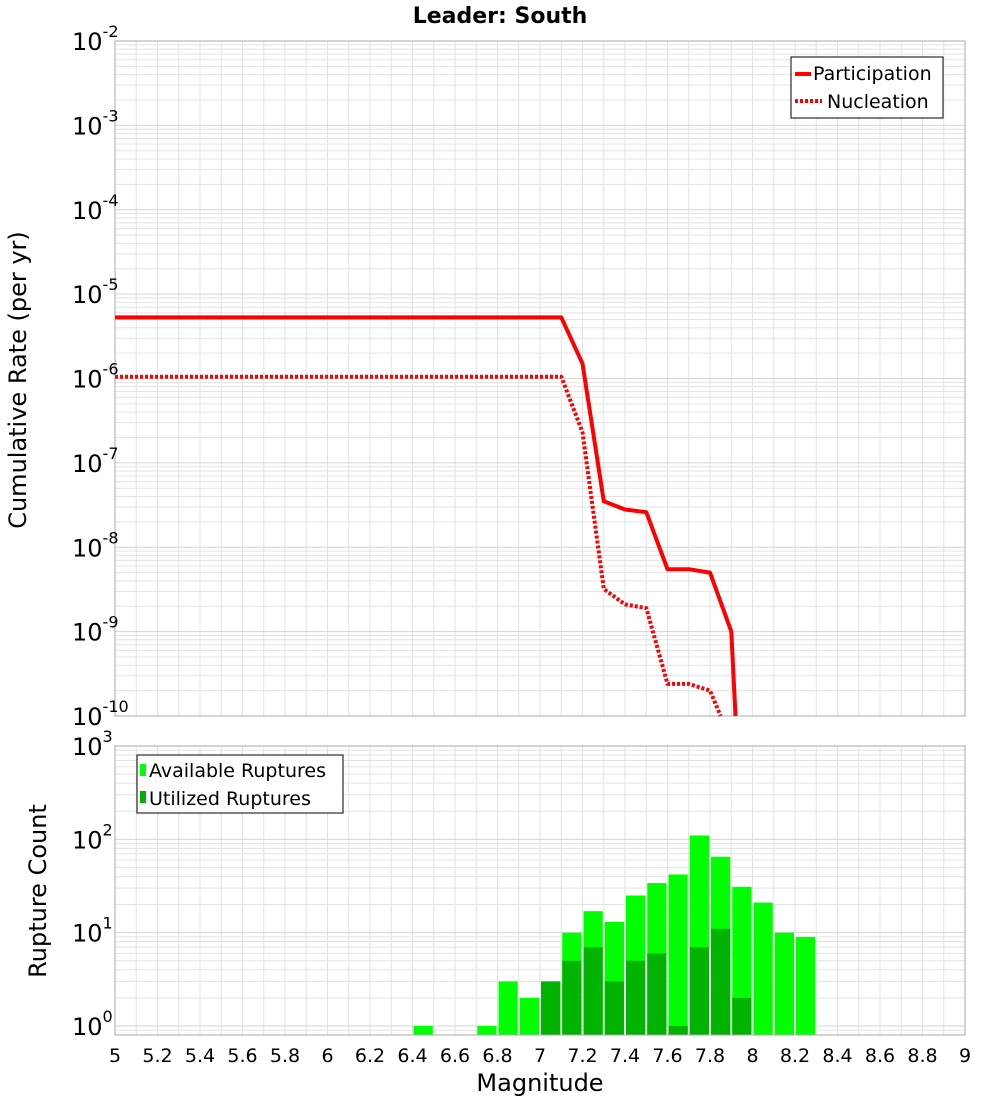 This screenshot has width=1000, height=1100. I want to click on magnitude-tick-label: 8, so click(752, 1056).